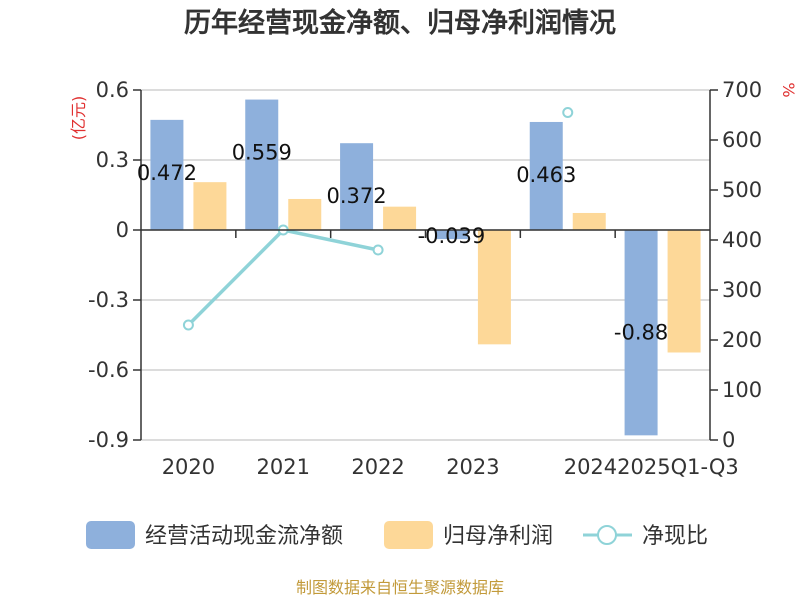 The height and width of the screenshot is (600, 800). Describe the element at coordinates (78, 118) in the screenshot. I see `y-left-unit: (亿元)` at that location.